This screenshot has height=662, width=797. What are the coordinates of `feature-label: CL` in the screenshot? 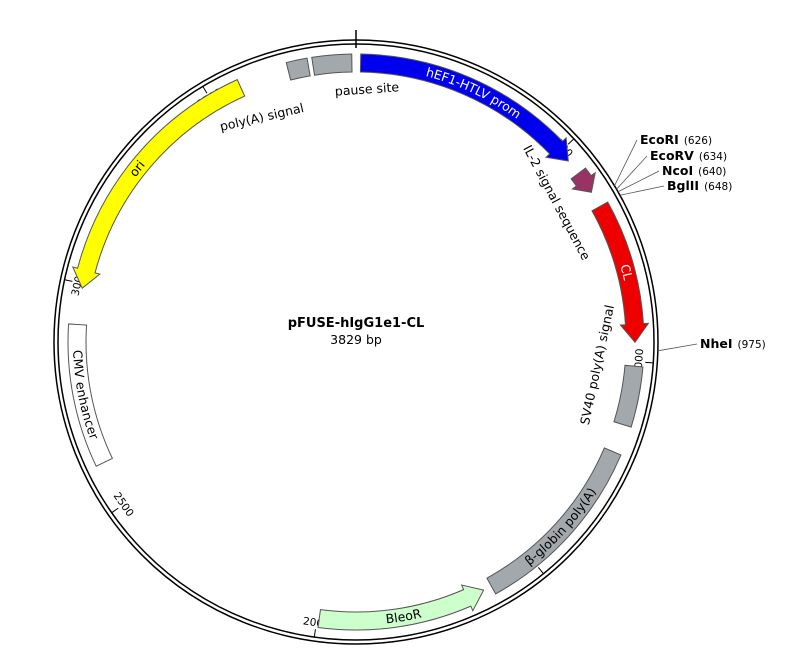 It's located at (627, 271).